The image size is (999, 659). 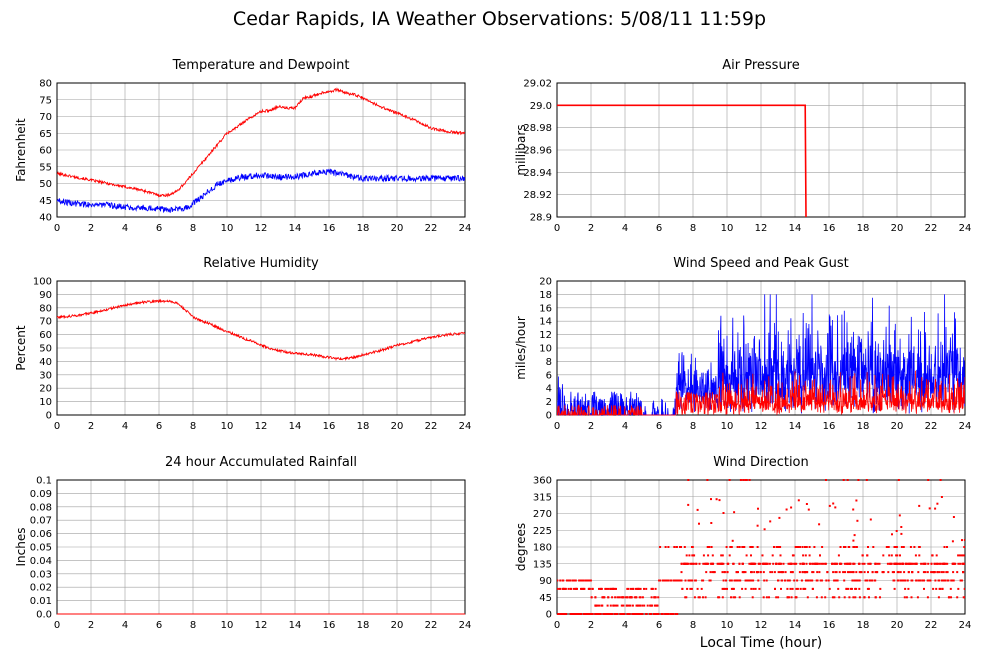 What do you see at coordinates (41, 588) in the screenshot?
I see `y-tick-label: 0.02` at bounding box center [41, 588].